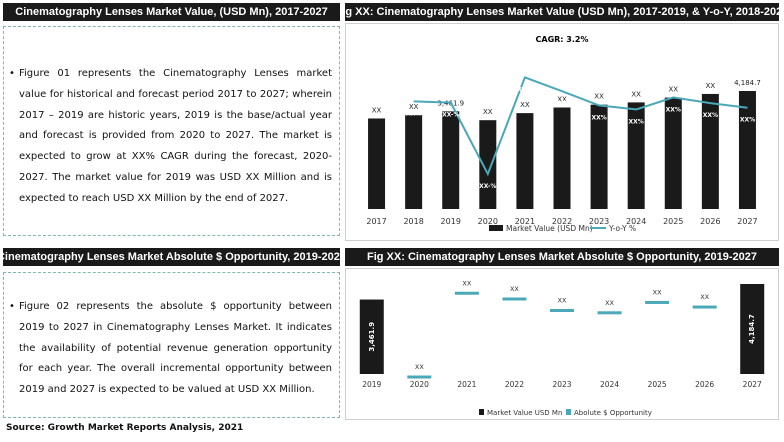  I want to click on legend-swatch-opportunity, so click(568, 412).